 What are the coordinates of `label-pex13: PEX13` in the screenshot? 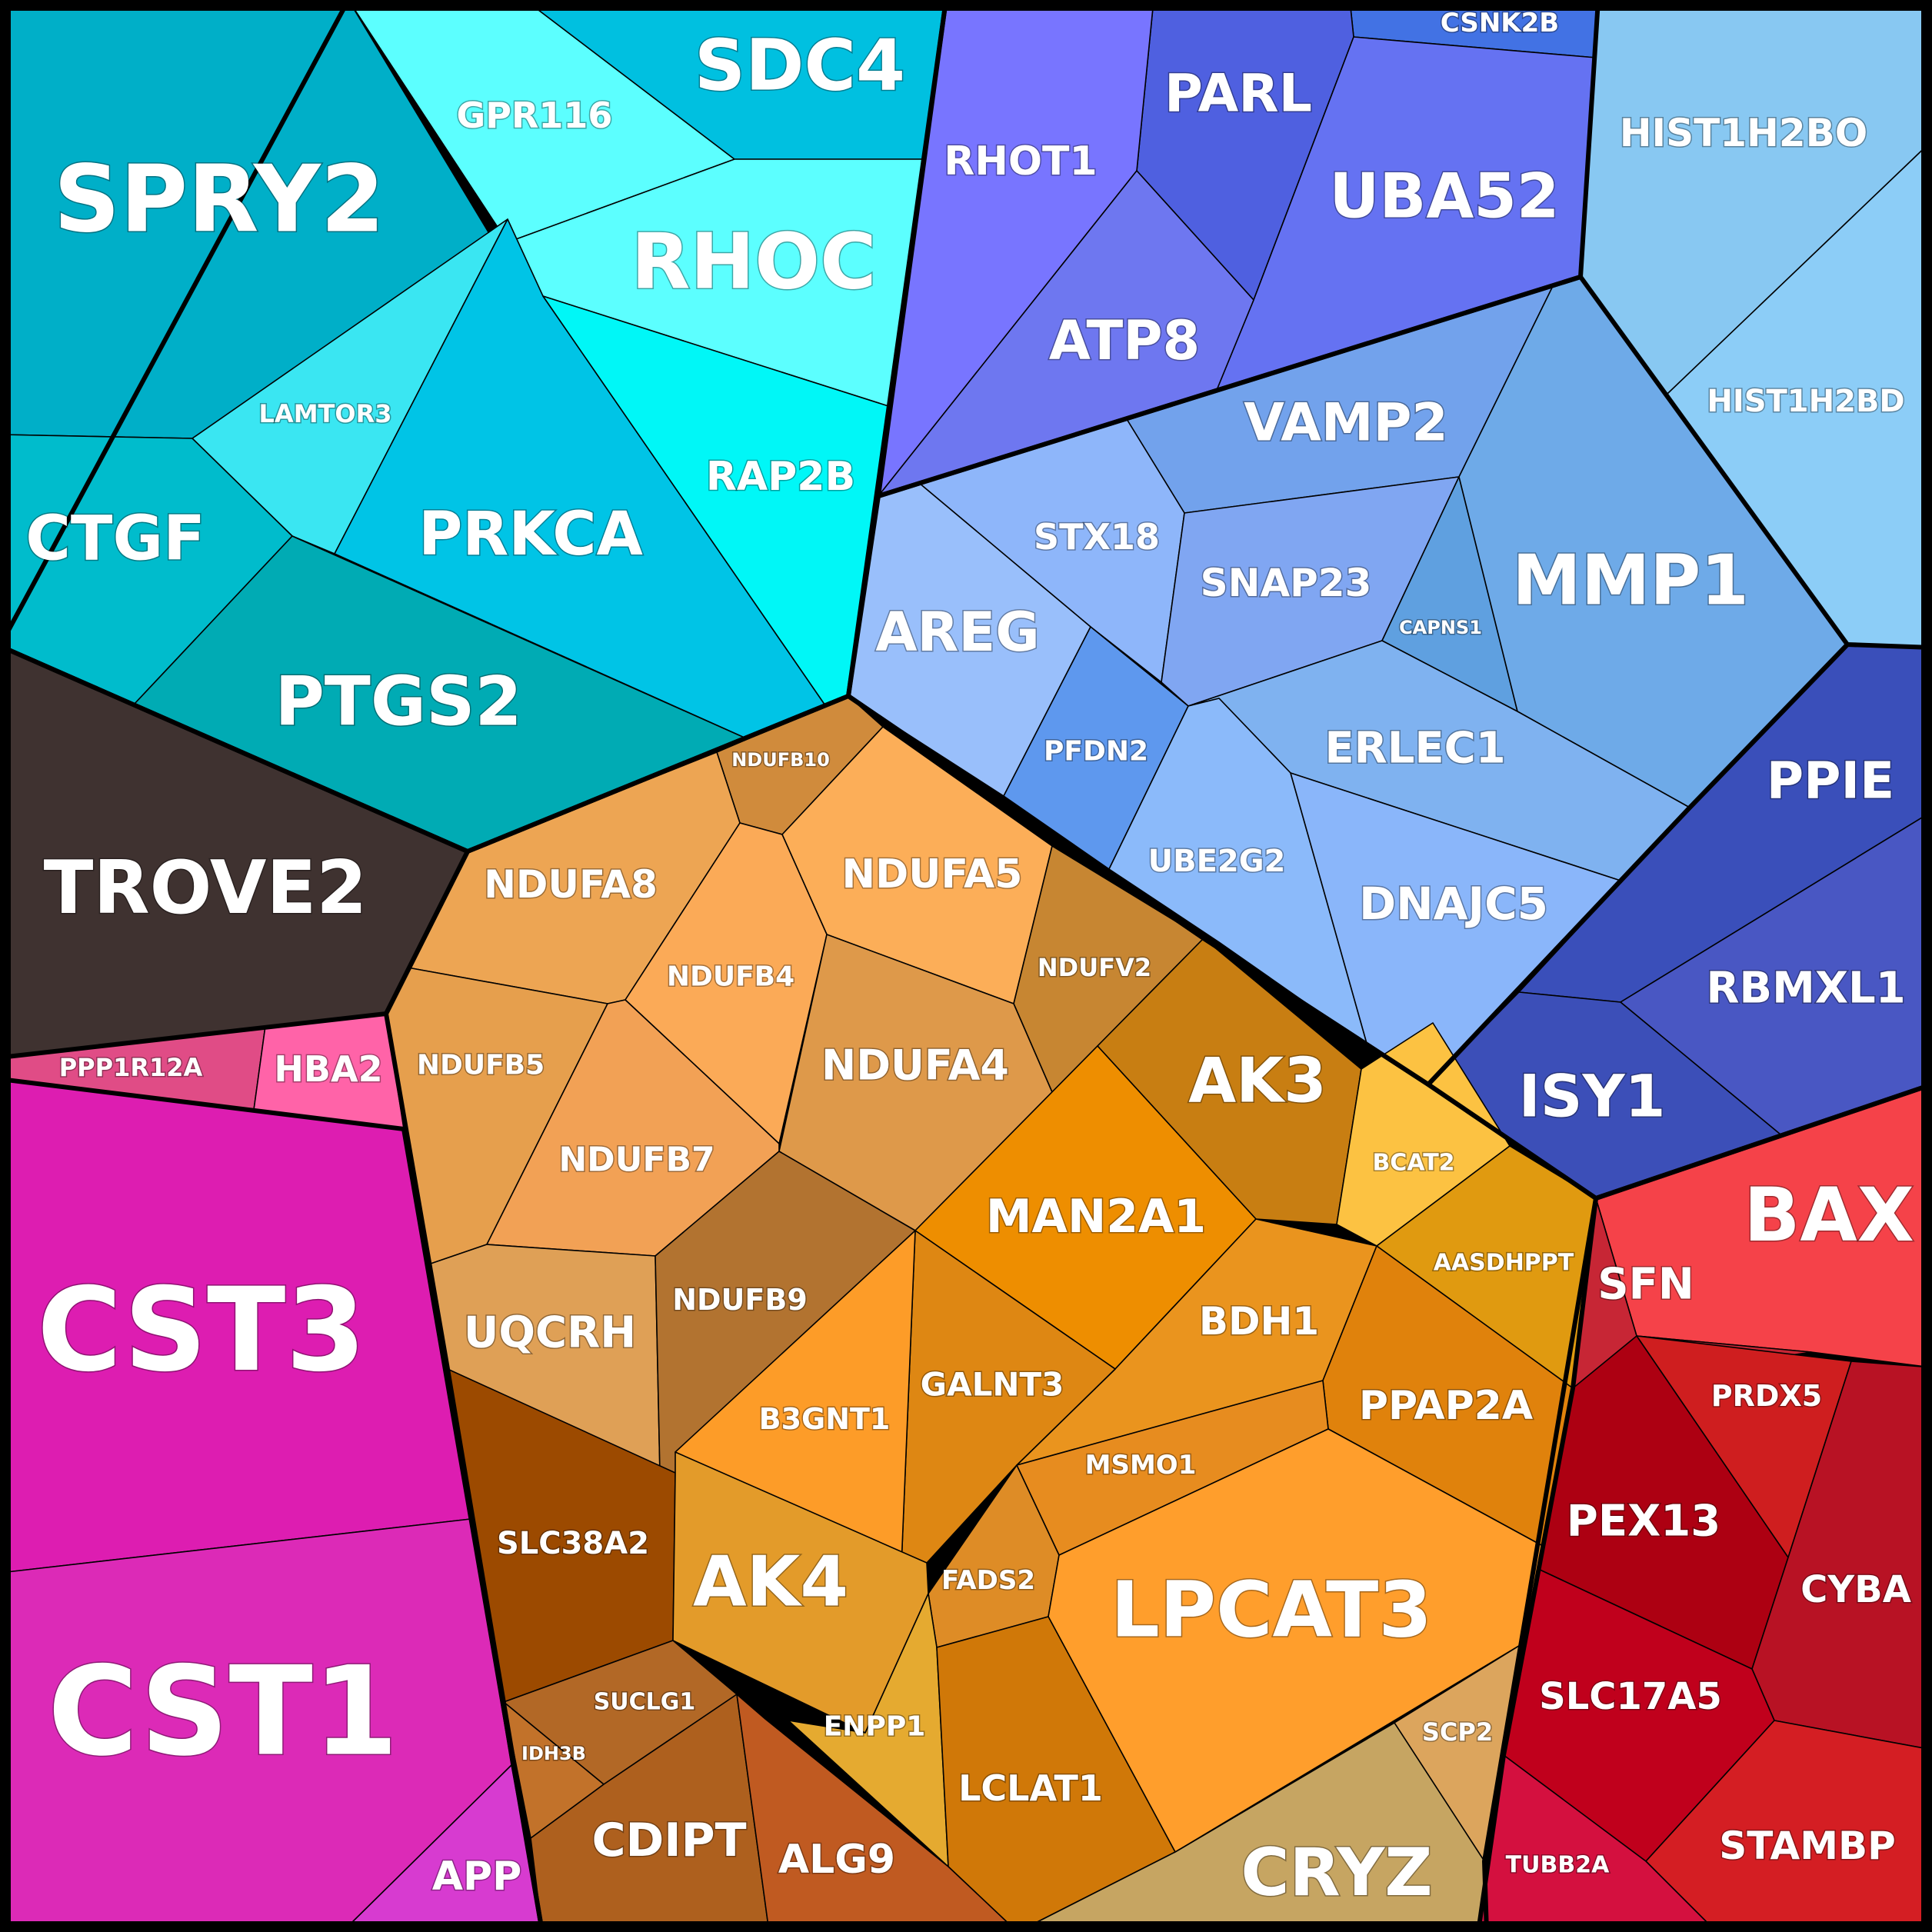 It's located at (1643, 1522).